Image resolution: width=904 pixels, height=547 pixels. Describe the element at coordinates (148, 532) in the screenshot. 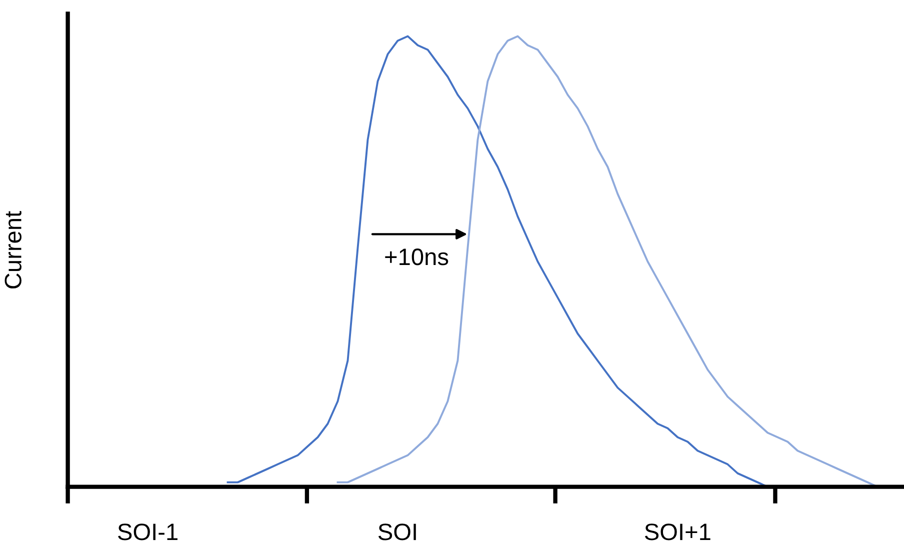

I see `x-tick-label: SOI-1` at that location.